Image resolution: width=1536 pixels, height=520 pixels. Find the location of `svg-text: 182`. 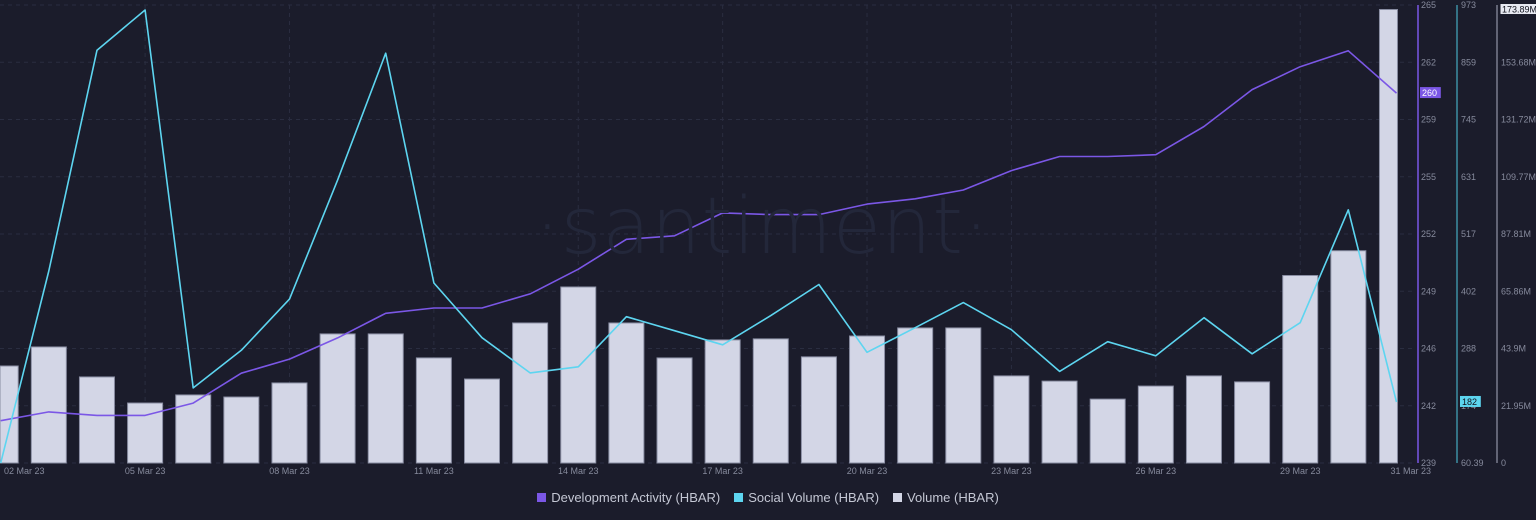

svg-text: 182 is located at coordinates (1469, 402).